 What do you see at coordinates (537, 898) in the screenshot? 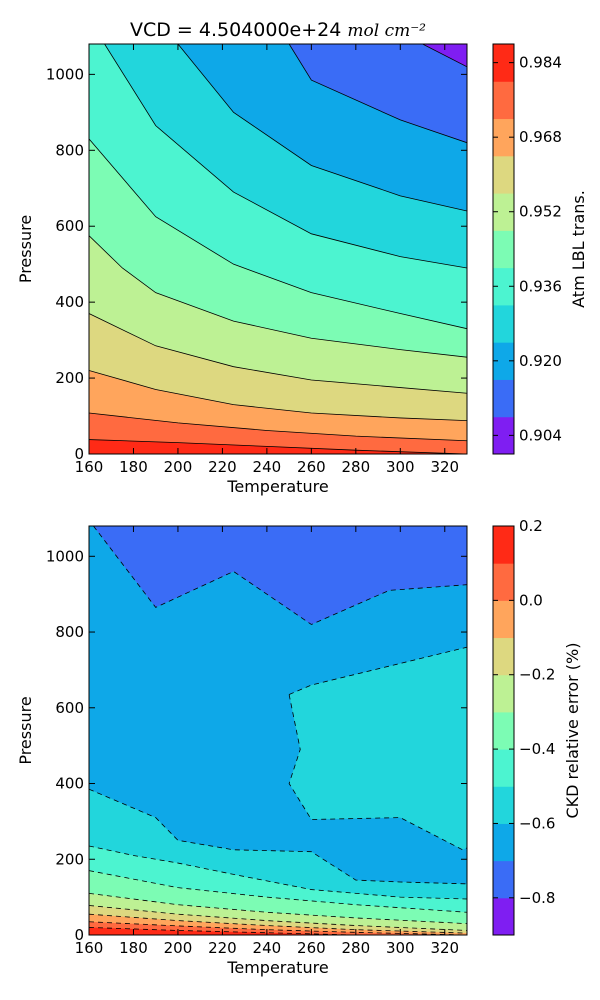
I see `colorbar-tick-label: −0.8` at bounding box center [537, 898].